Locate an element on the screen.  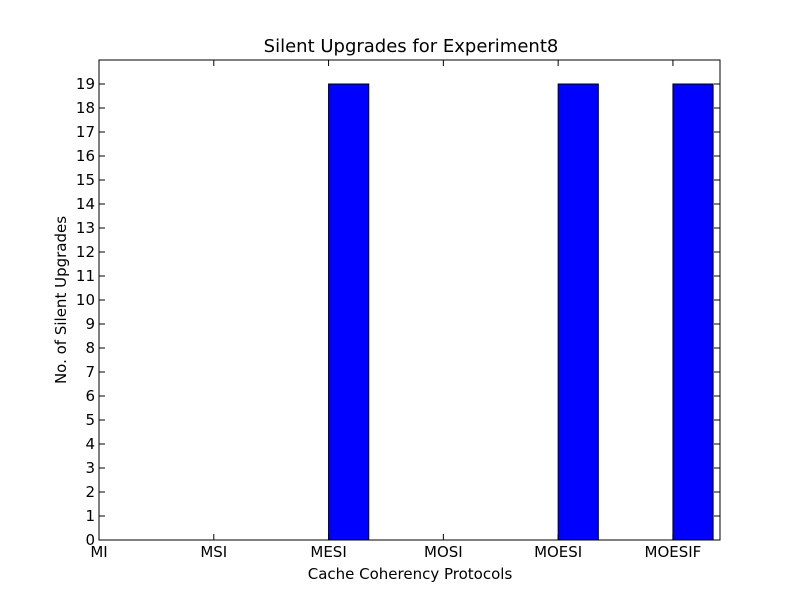
y-tick-label: 18 is located at coordinates (85, 108).